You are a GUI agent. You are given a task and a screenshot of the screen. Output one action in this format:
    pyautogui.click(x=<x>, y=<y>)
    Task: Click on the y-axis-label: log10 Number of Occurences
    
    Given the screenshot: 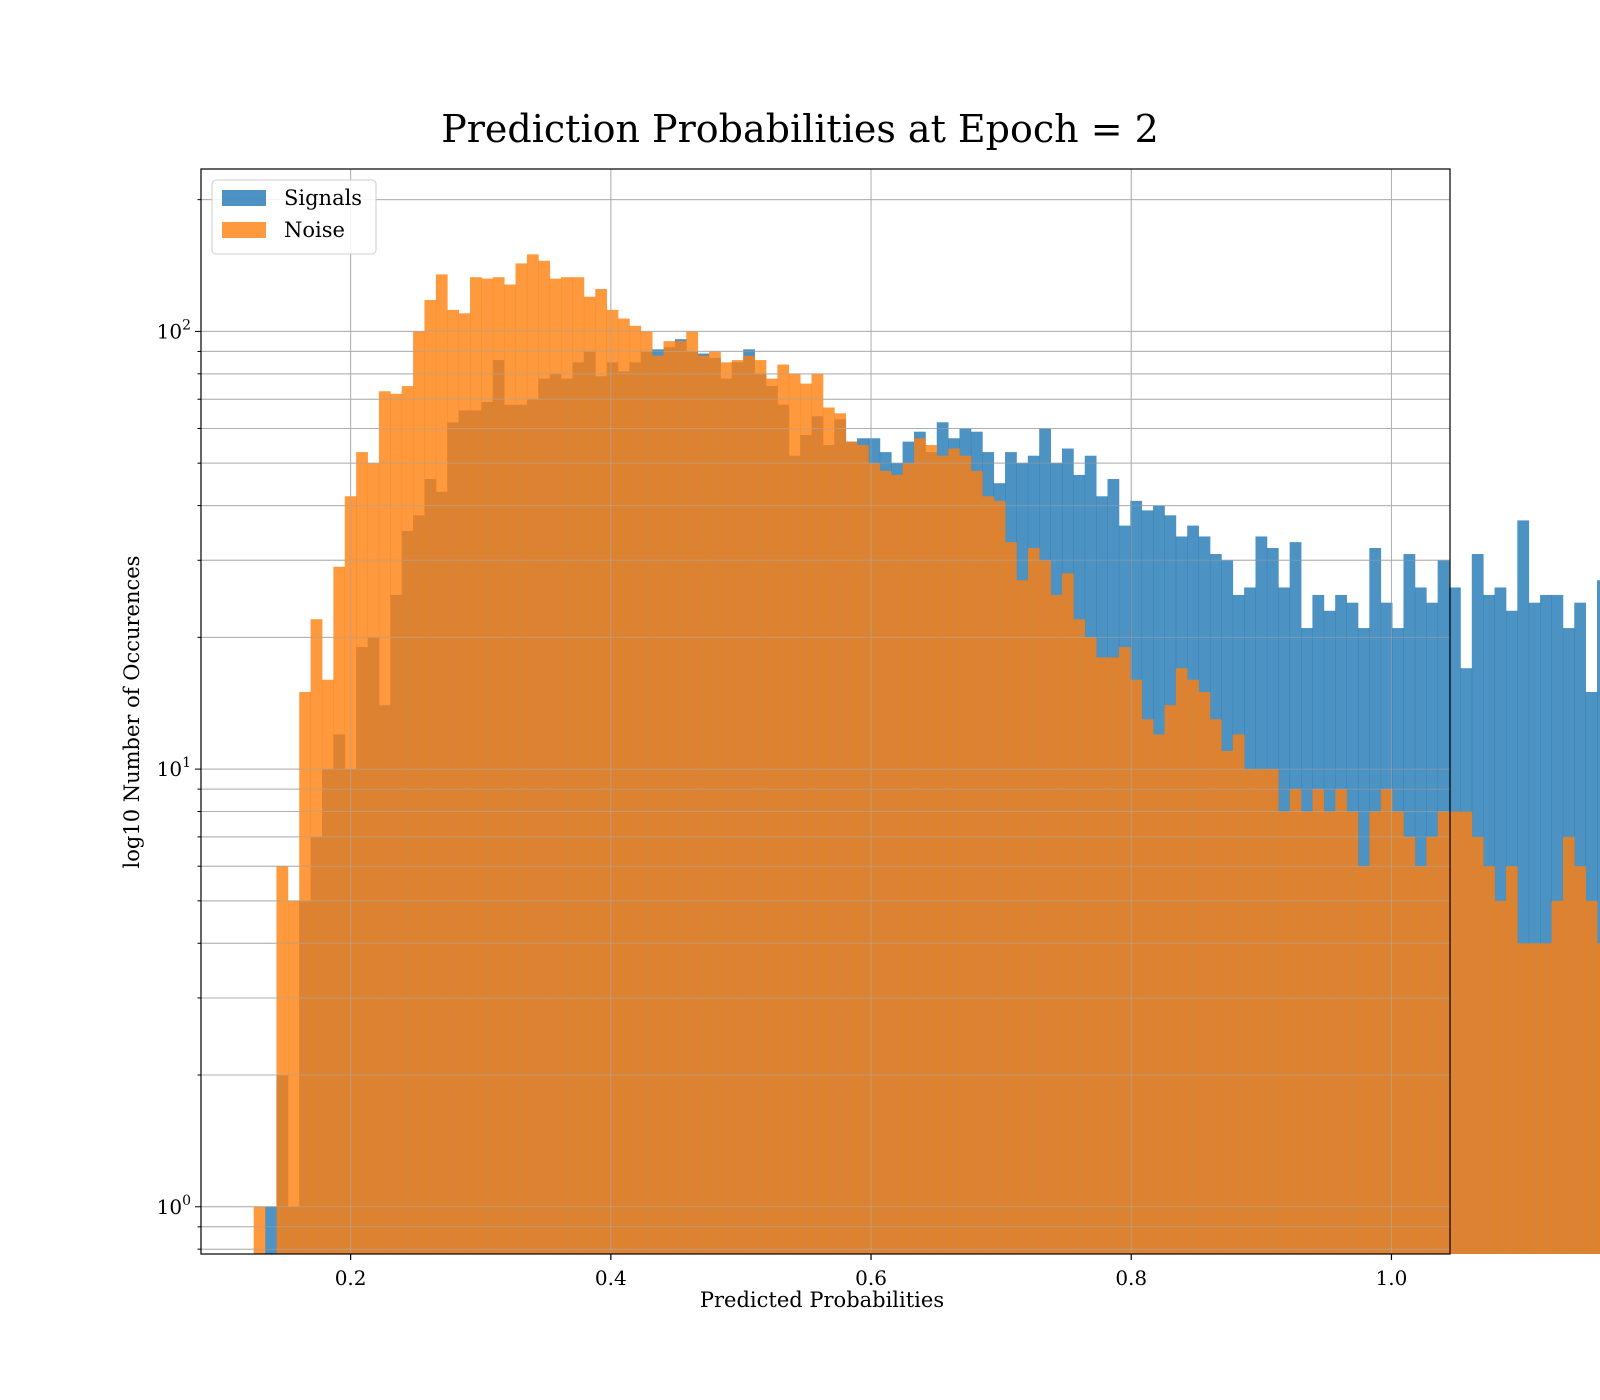 What is the action you would take?
    pyautogui.click(x=132, y=712)
    